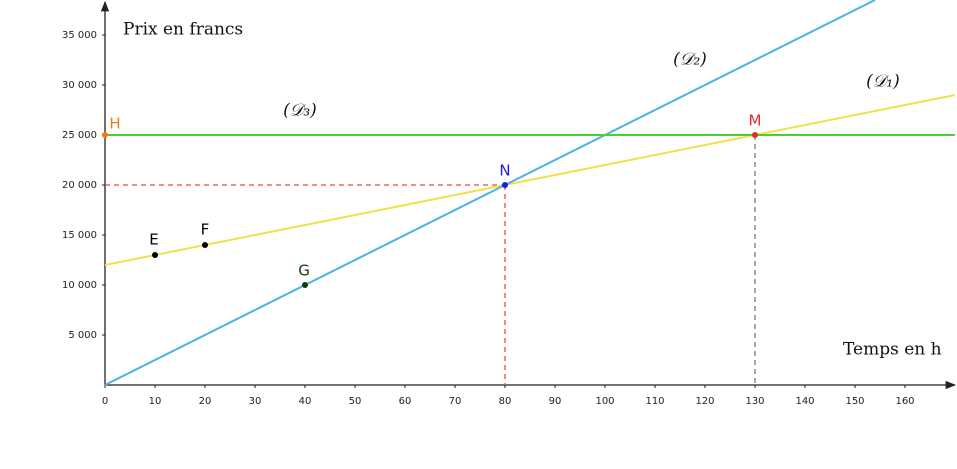 The height and width of the screenshot is (469, 957). I want to click on y-tick-label: 5 000, so click(82, 335).